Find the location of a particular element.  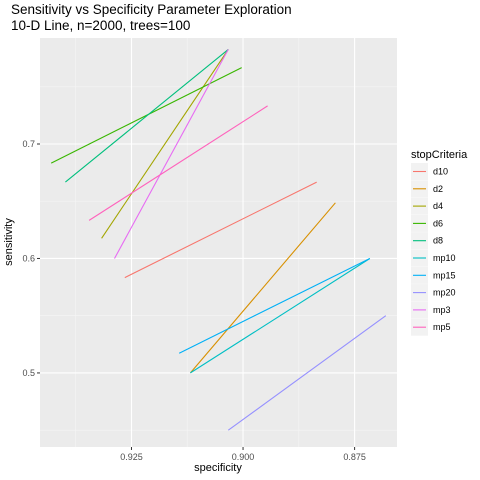

legend-items: d10 d2 d4 d6 d8 mp10 mp15 mp20 mp3 mp5 is located at coordinates (433, 249).